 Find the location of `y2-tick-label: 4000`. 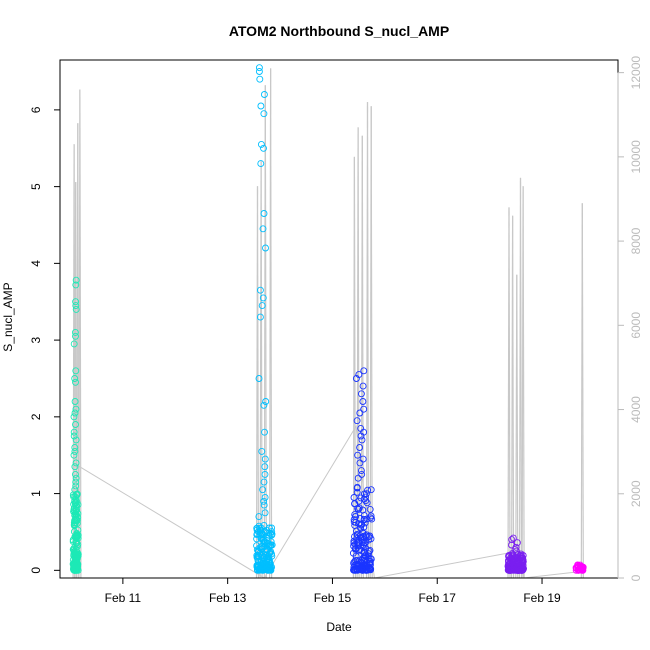

y2-tick-label: 4000 is located at coordinates (636, 409).